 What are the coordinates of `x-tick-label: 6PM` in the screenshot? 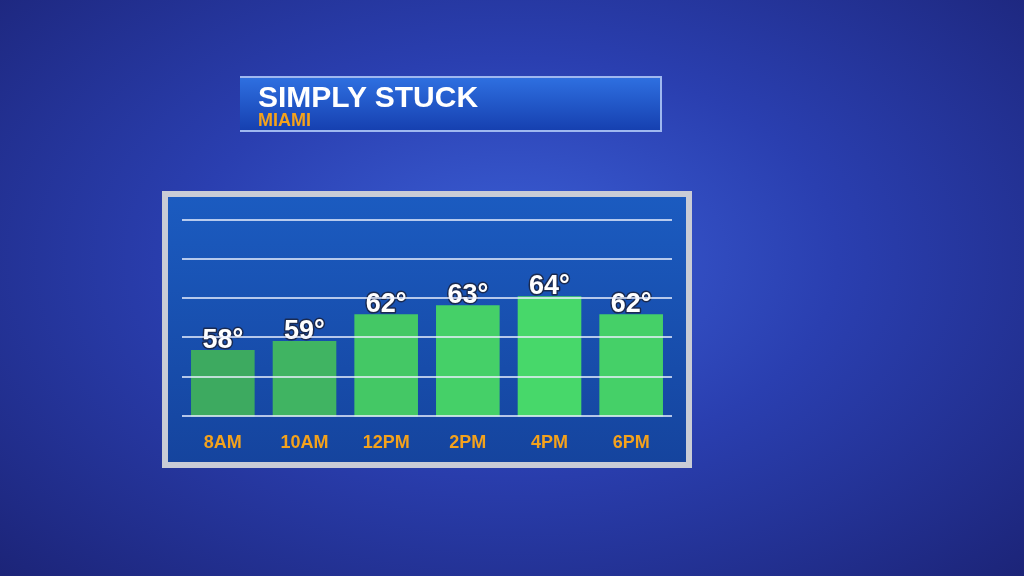 It's located at (631, 442).